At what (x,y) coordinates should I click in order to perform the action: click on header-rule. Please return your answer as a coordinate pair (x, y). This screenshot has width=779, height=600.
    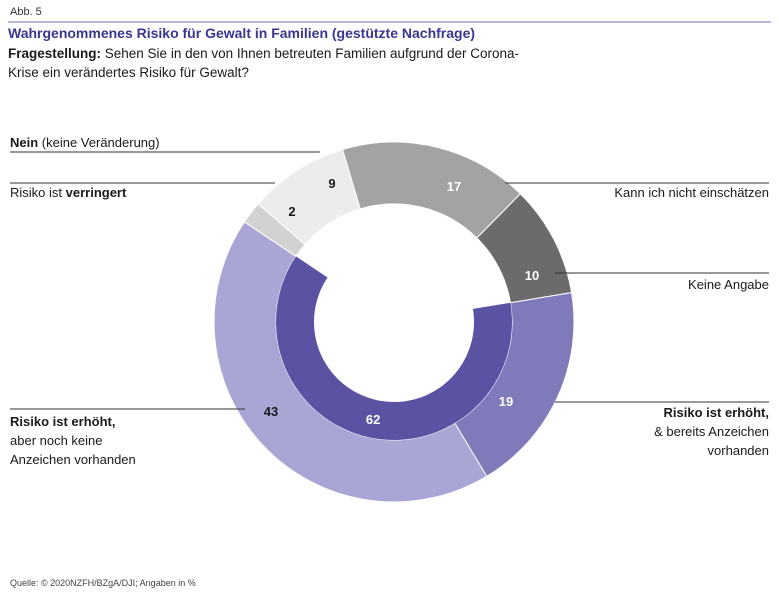
    Looking at the image, I should click on (389, 22).